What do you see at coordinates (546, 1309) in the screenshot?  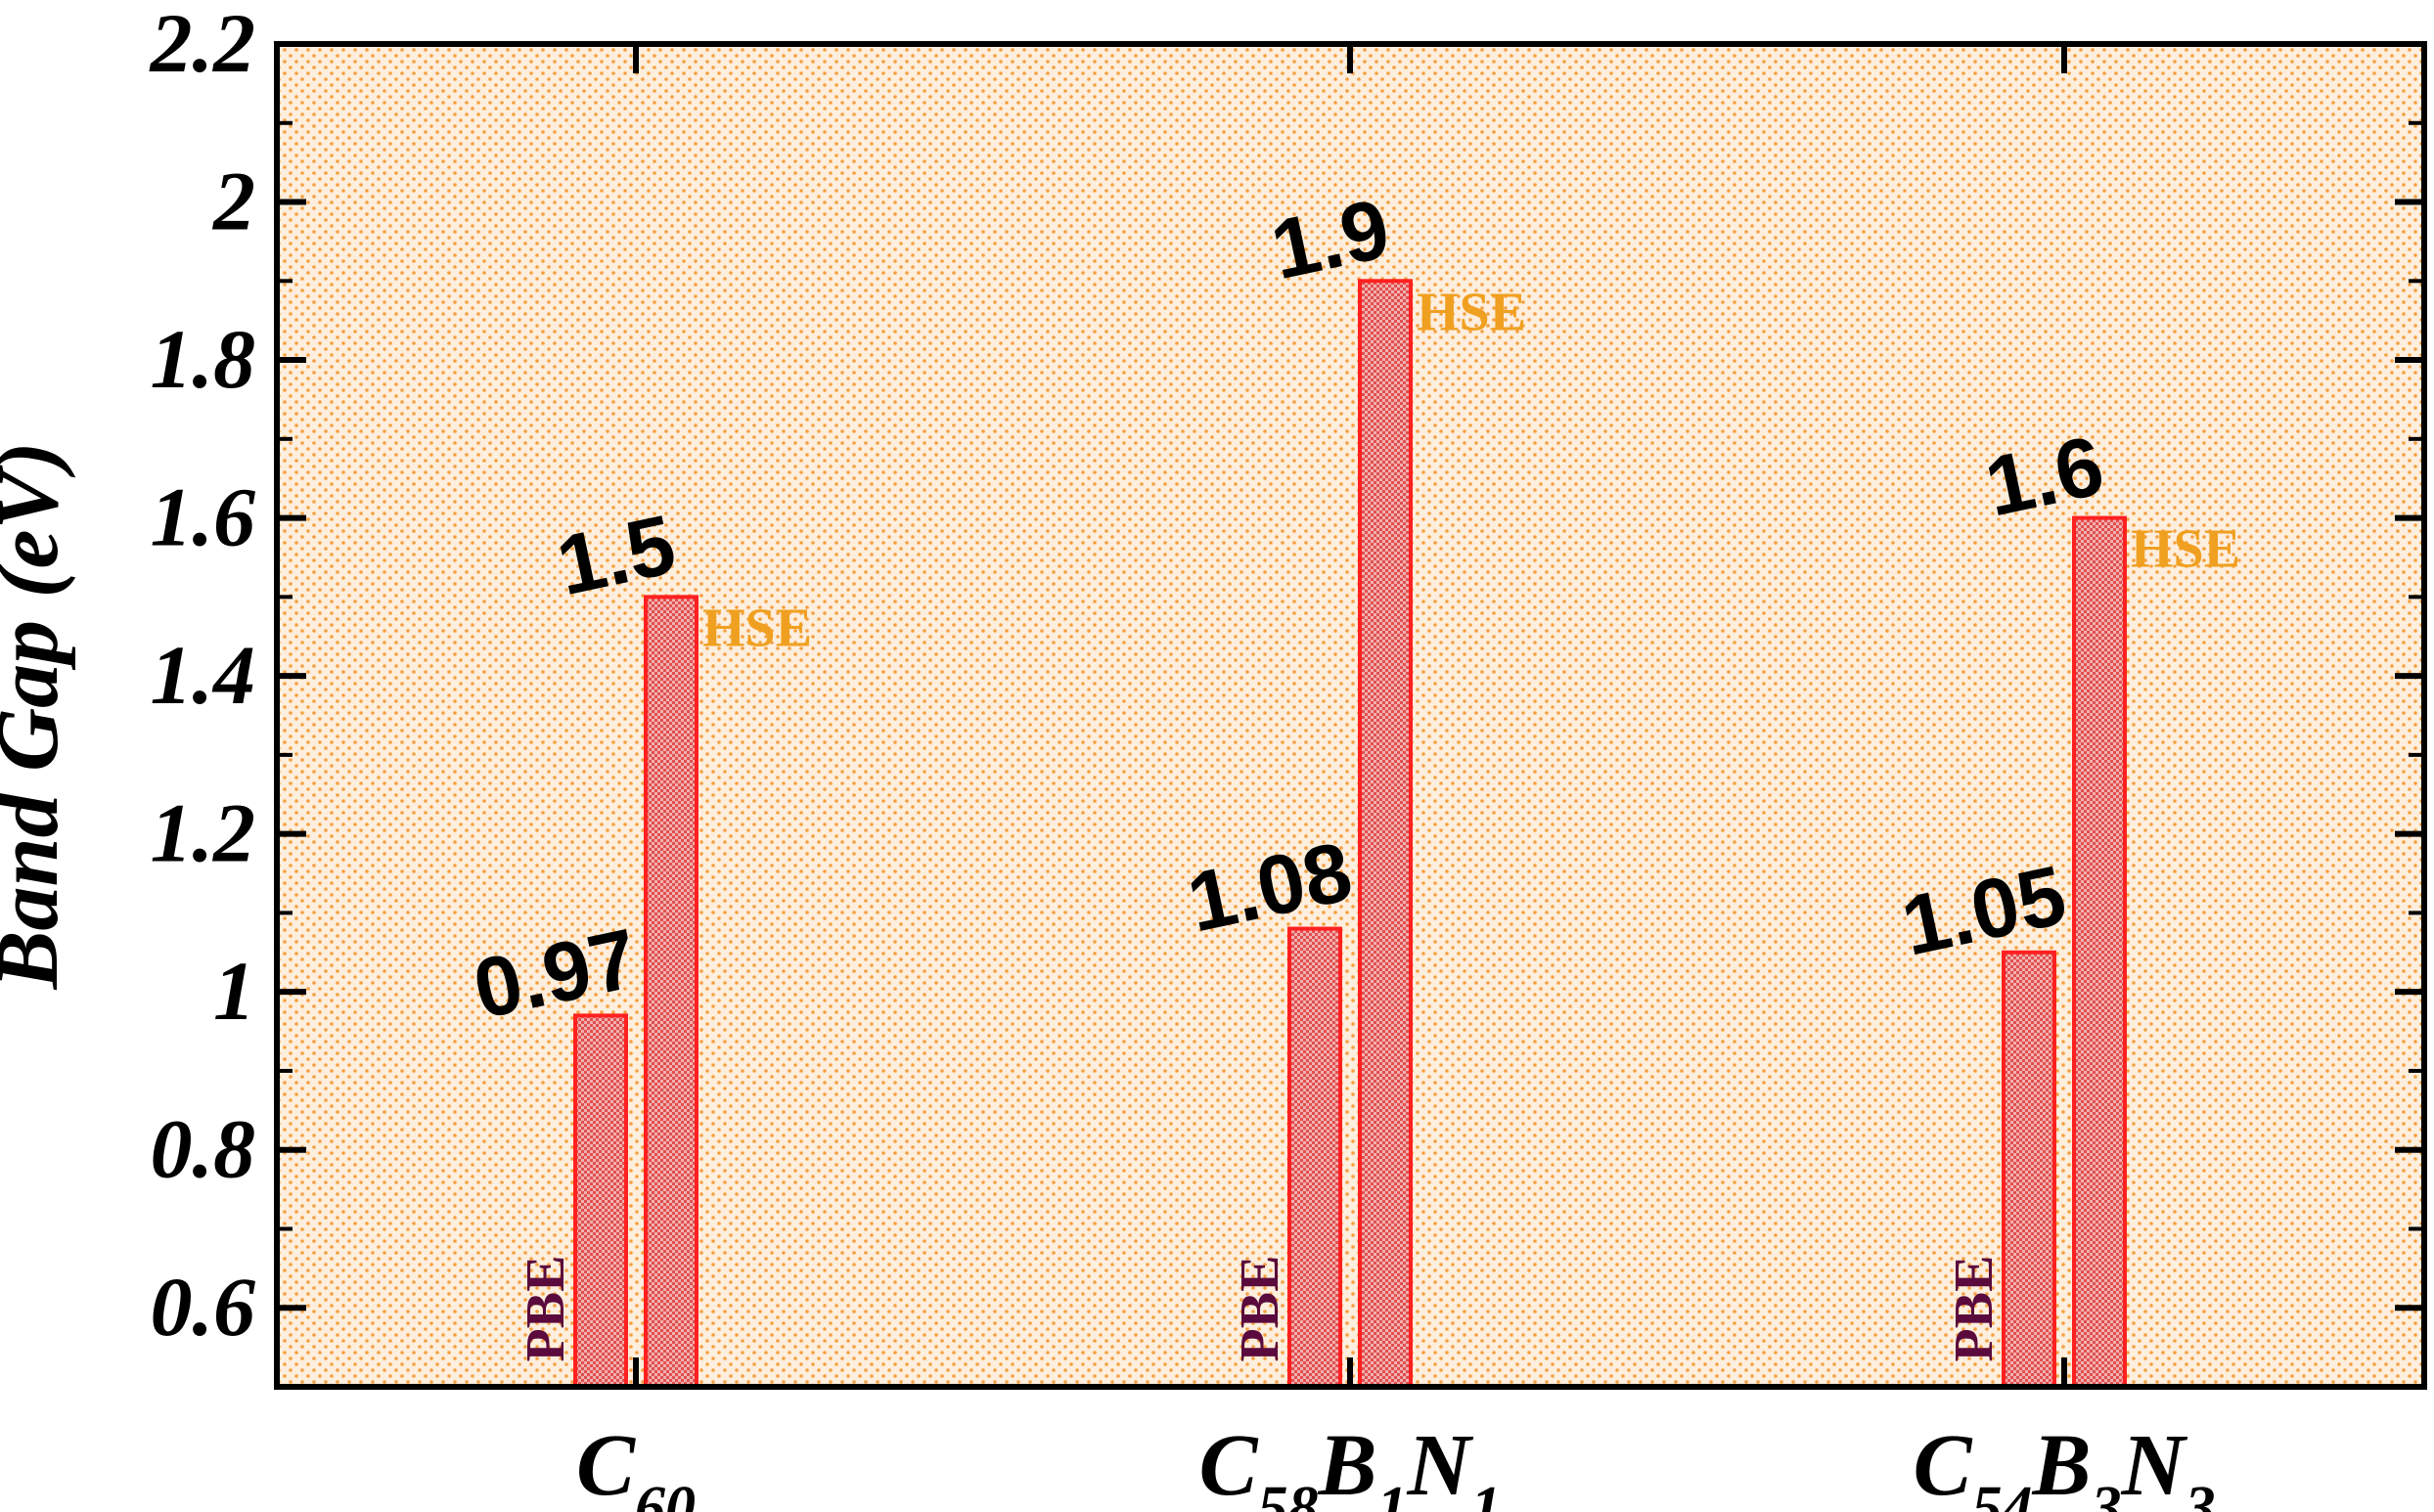 I see `method-label-pbe-0: PBE` at bounding box center [546, 1309].